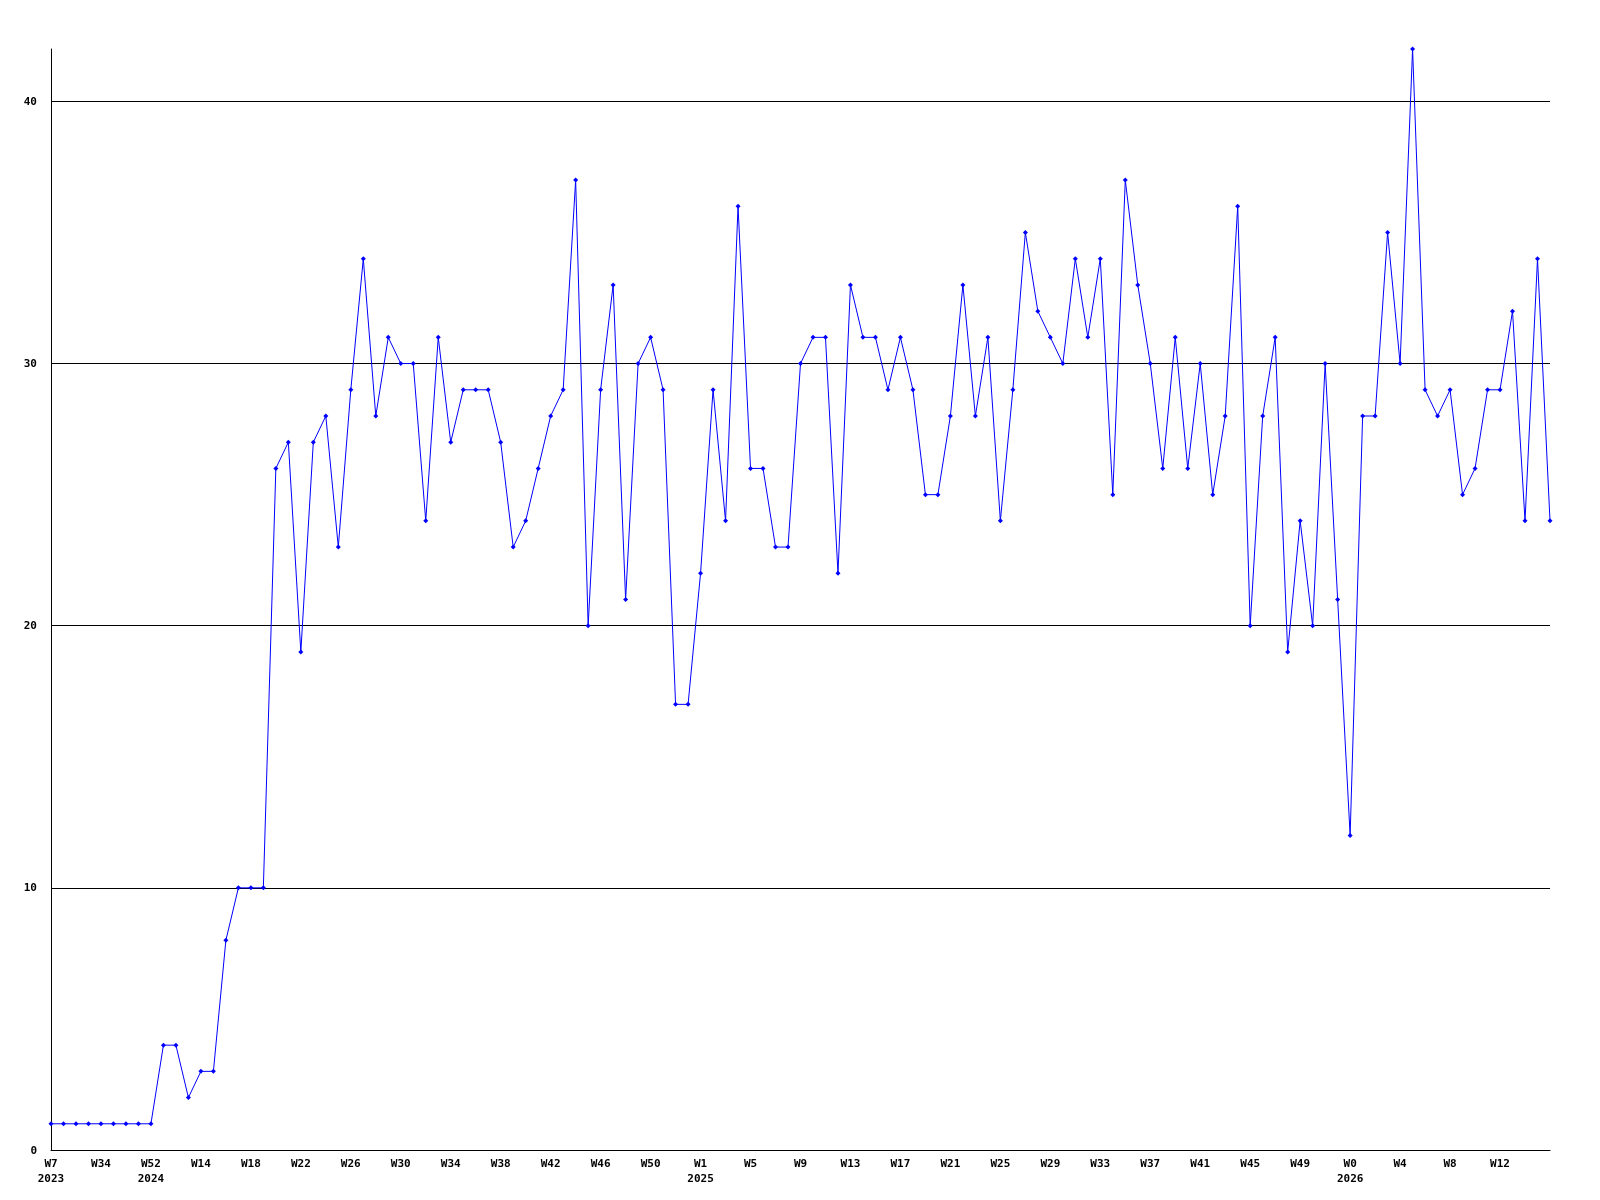 The width and height of the screenshot is (1600, 1200). I want to click on x-tick-label: W46, so click(600, 1163).